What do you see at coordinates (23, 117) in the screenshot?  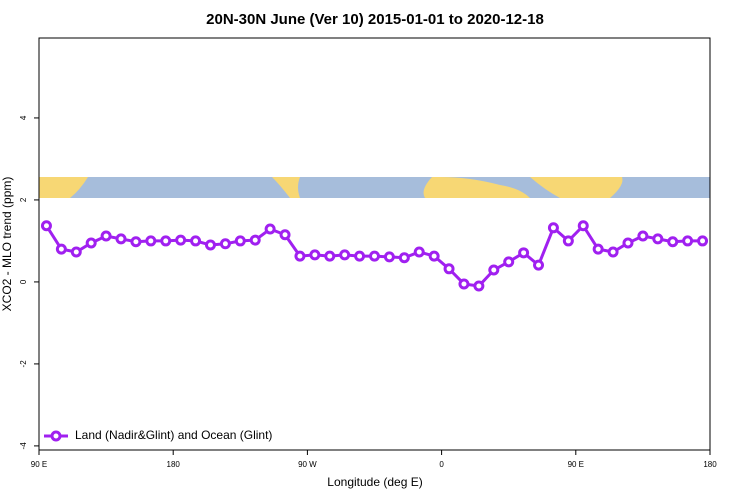 I see `y-tick-label: 4` at bounding box center [23, 117].